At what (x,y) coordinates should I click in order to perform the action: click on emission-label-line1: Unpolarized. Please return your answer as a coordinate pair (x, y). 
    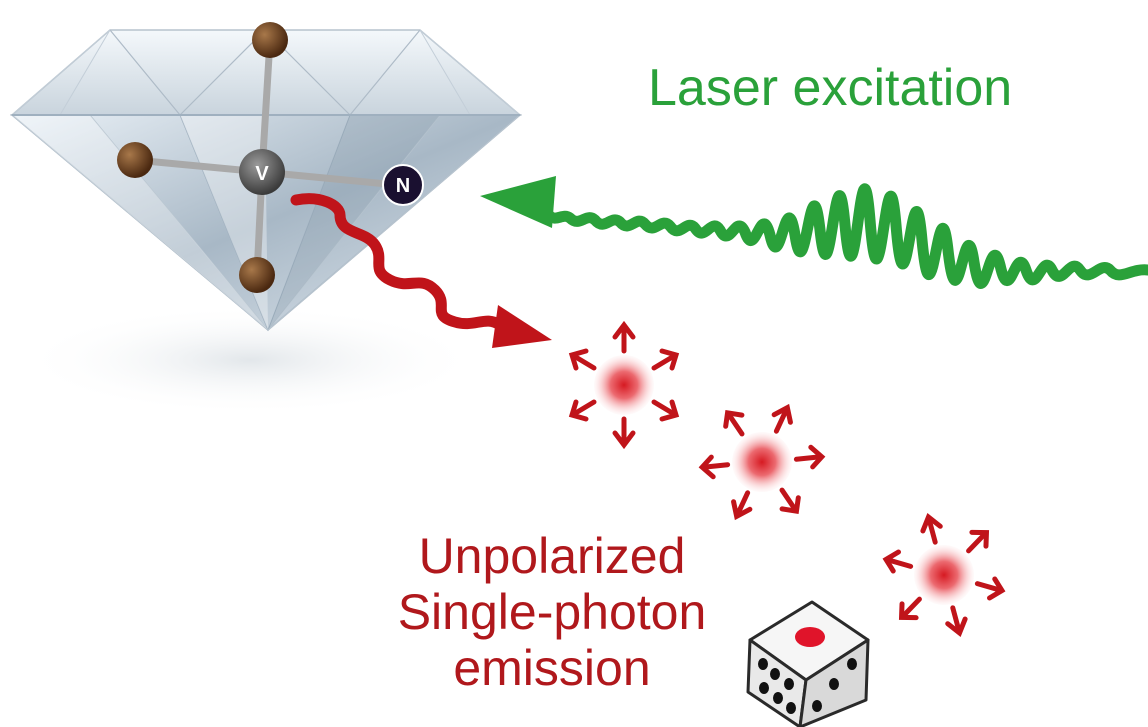
    Looking at the image, I should click on (552, 556).